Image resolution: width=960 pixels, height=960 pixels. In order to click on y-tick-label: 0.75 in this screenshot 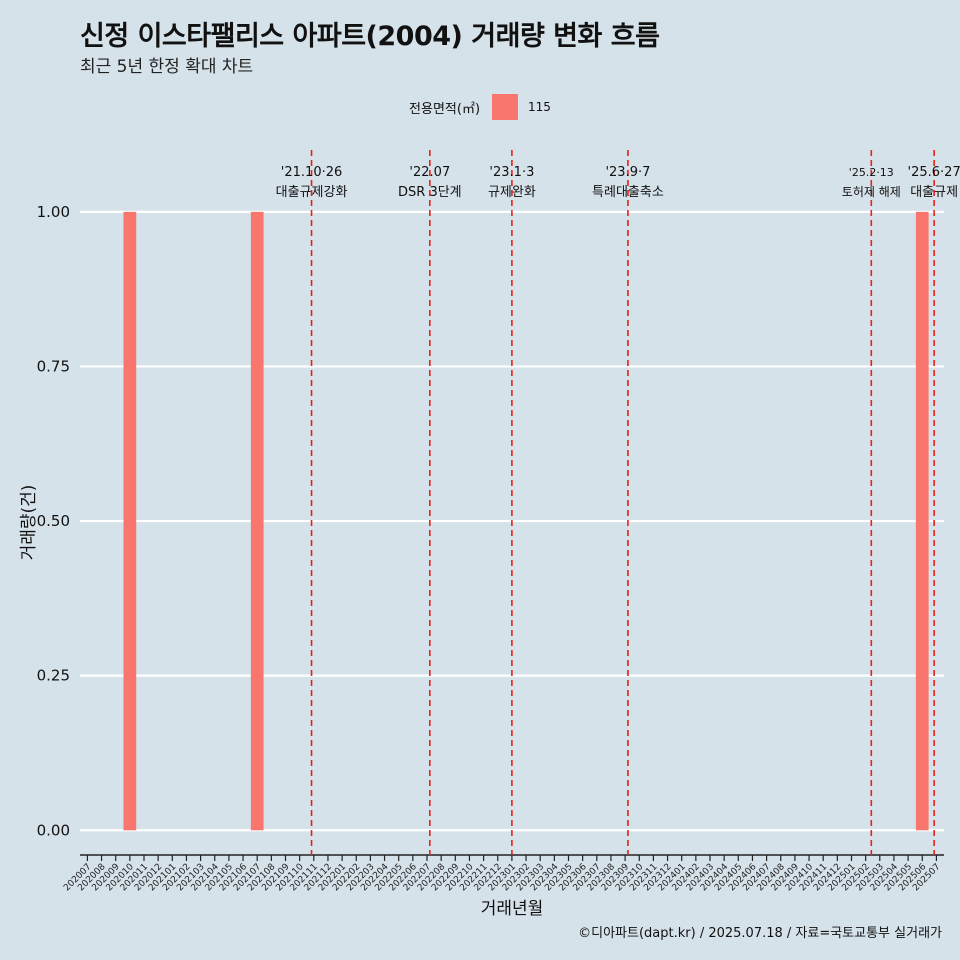, I will do `click(53, 366)`.